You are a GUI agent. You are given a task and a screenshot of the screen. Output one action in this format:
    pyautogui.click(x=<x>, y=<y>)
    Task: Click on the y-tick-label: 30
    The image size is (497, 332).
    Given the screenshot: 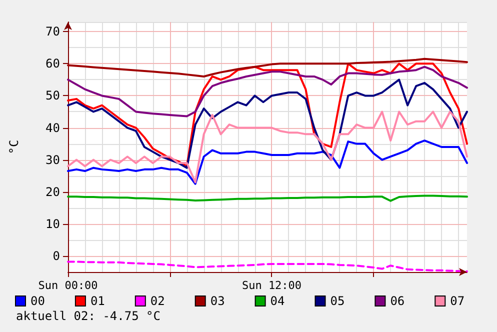 What is the action you would take?
    pyautogui.click(x=53, y=159)
    